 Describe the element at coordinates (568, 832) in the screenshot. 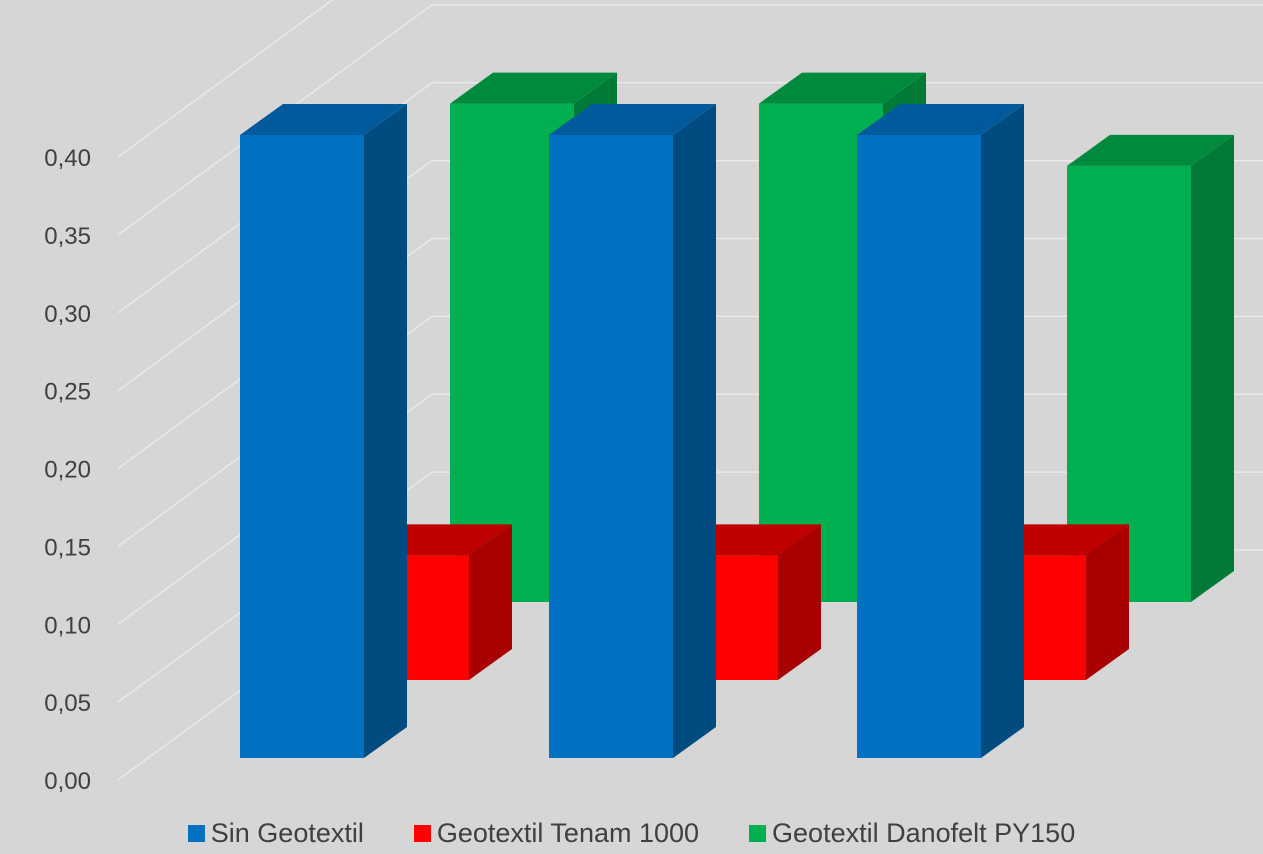

I see `legend-label-tenam-1000: Geotextil Tenam 1000` at that location.